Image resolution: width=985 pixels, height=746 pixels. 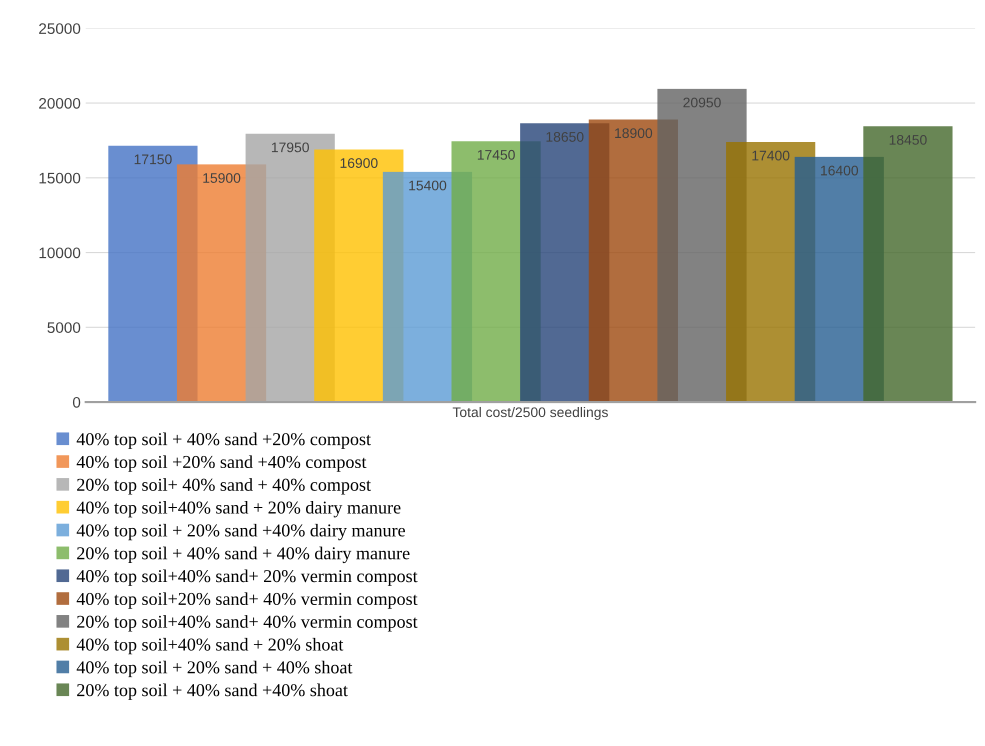 I want to click on y-tick-label: 15000, so click(x=60, y=178).